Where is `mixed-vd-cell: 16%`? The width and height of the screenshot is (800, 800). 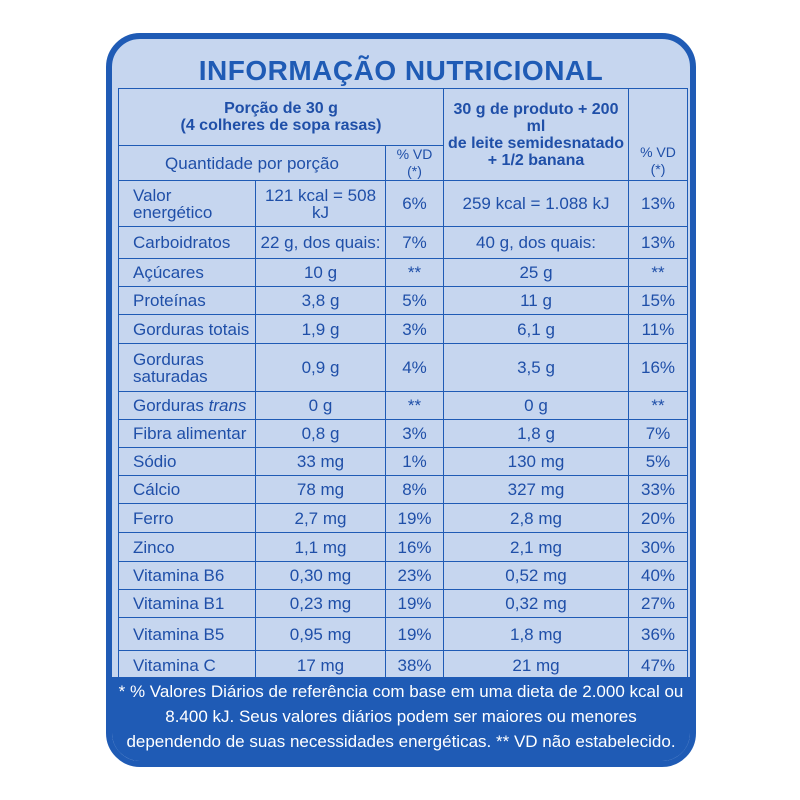
mixed-vd-cell: 16% is located at coordinates (658, 367).